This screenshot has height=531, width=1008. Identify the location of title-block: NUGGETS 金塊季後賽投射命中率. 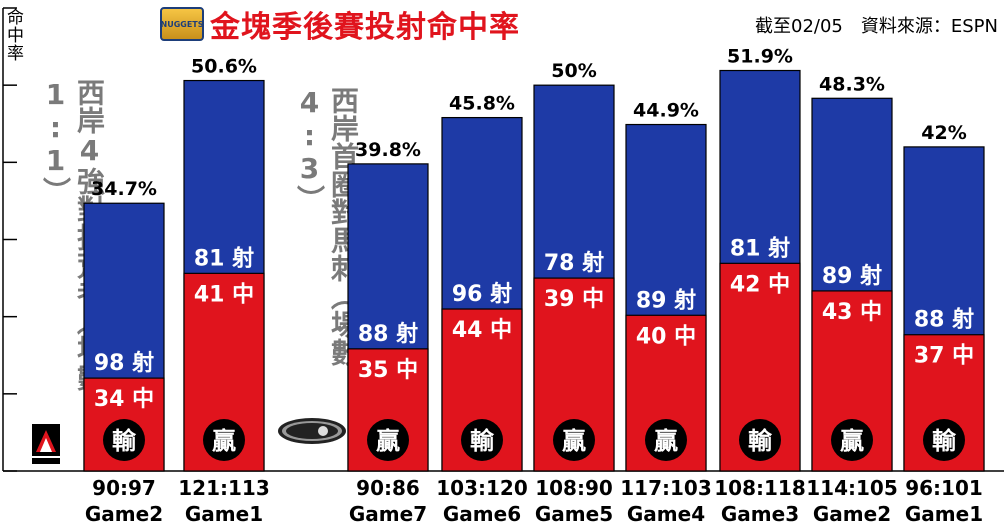
(340, 24).